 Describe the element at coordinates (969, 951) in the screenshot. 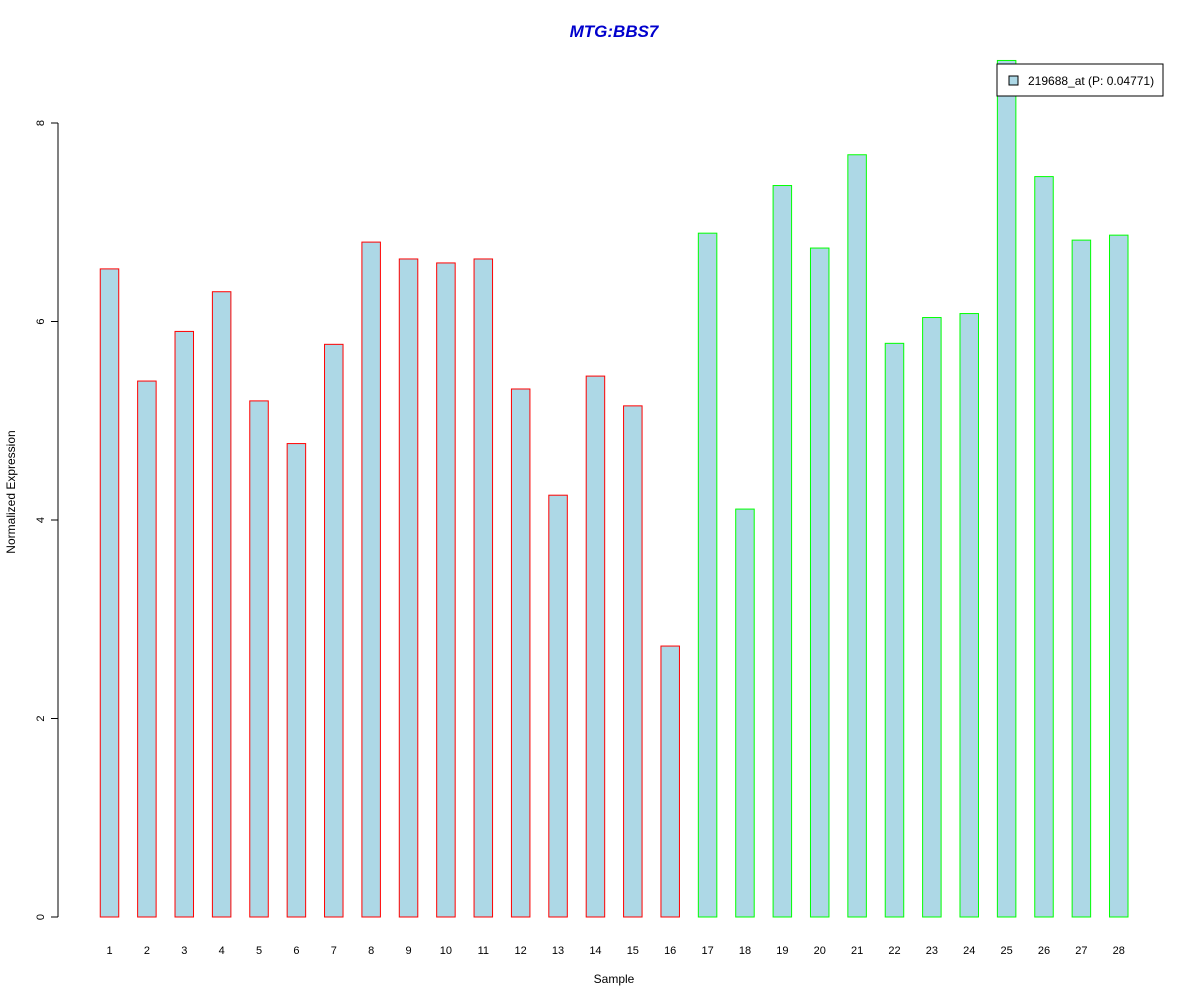

I see `x-tick-label: 24` at that location.